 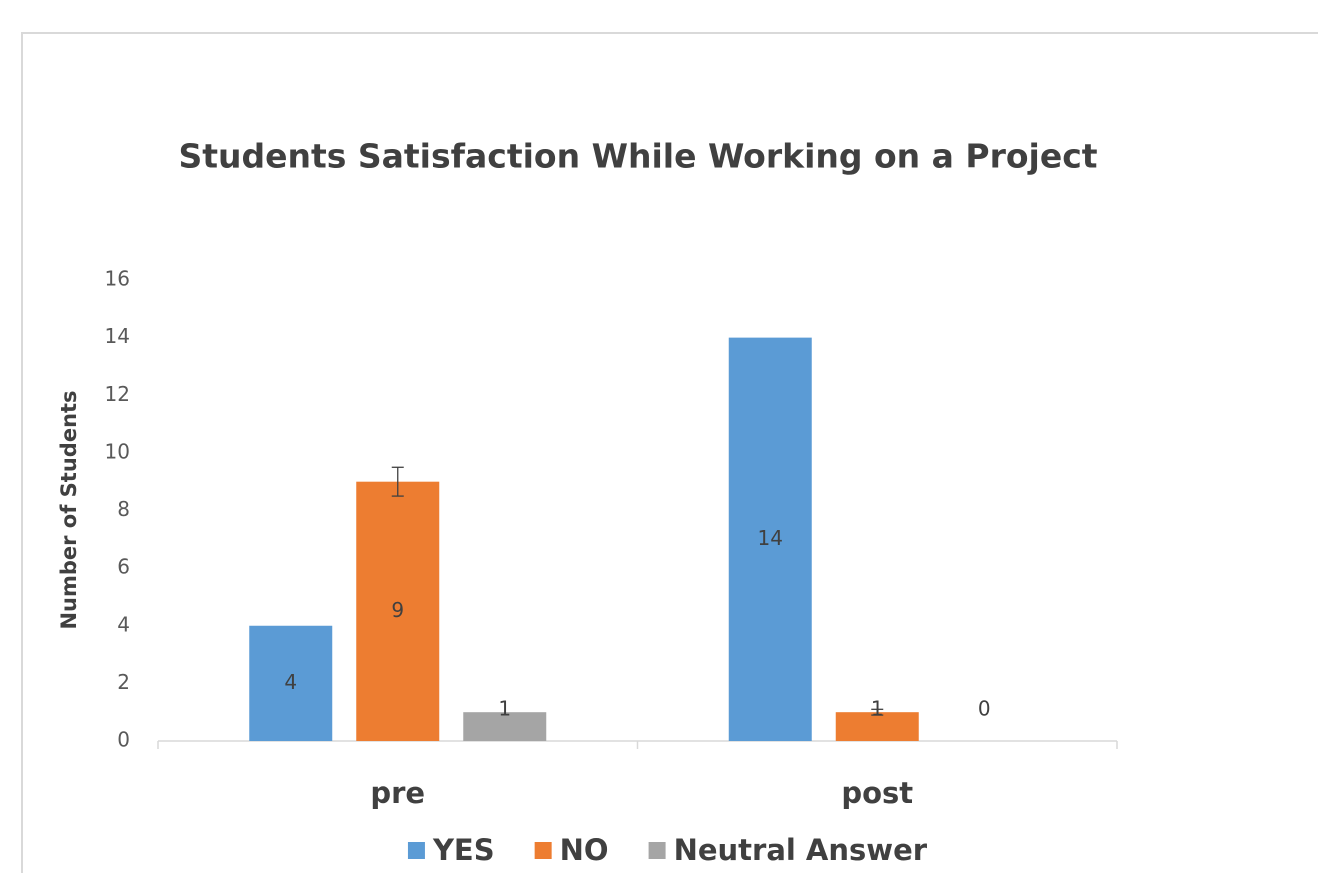 What do you see at coordinates (584, 850) in the screenshot?
I see `legend-label: NO` at bounding box center [584, 850].